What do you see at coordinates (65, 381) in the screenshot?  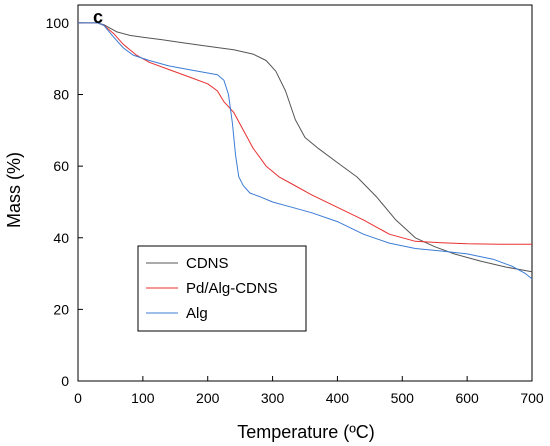 I see `y-tick-label: 0` at bounding box center [65, 381].